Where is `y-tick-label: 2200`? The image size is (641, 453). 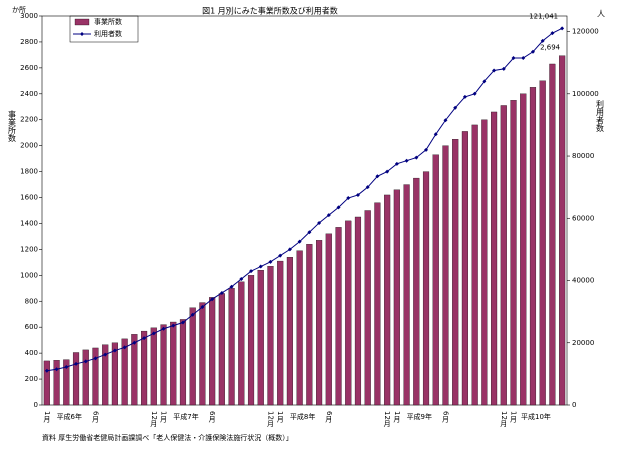 y-tick-label: 2200 is located at coordinates (29, 120).